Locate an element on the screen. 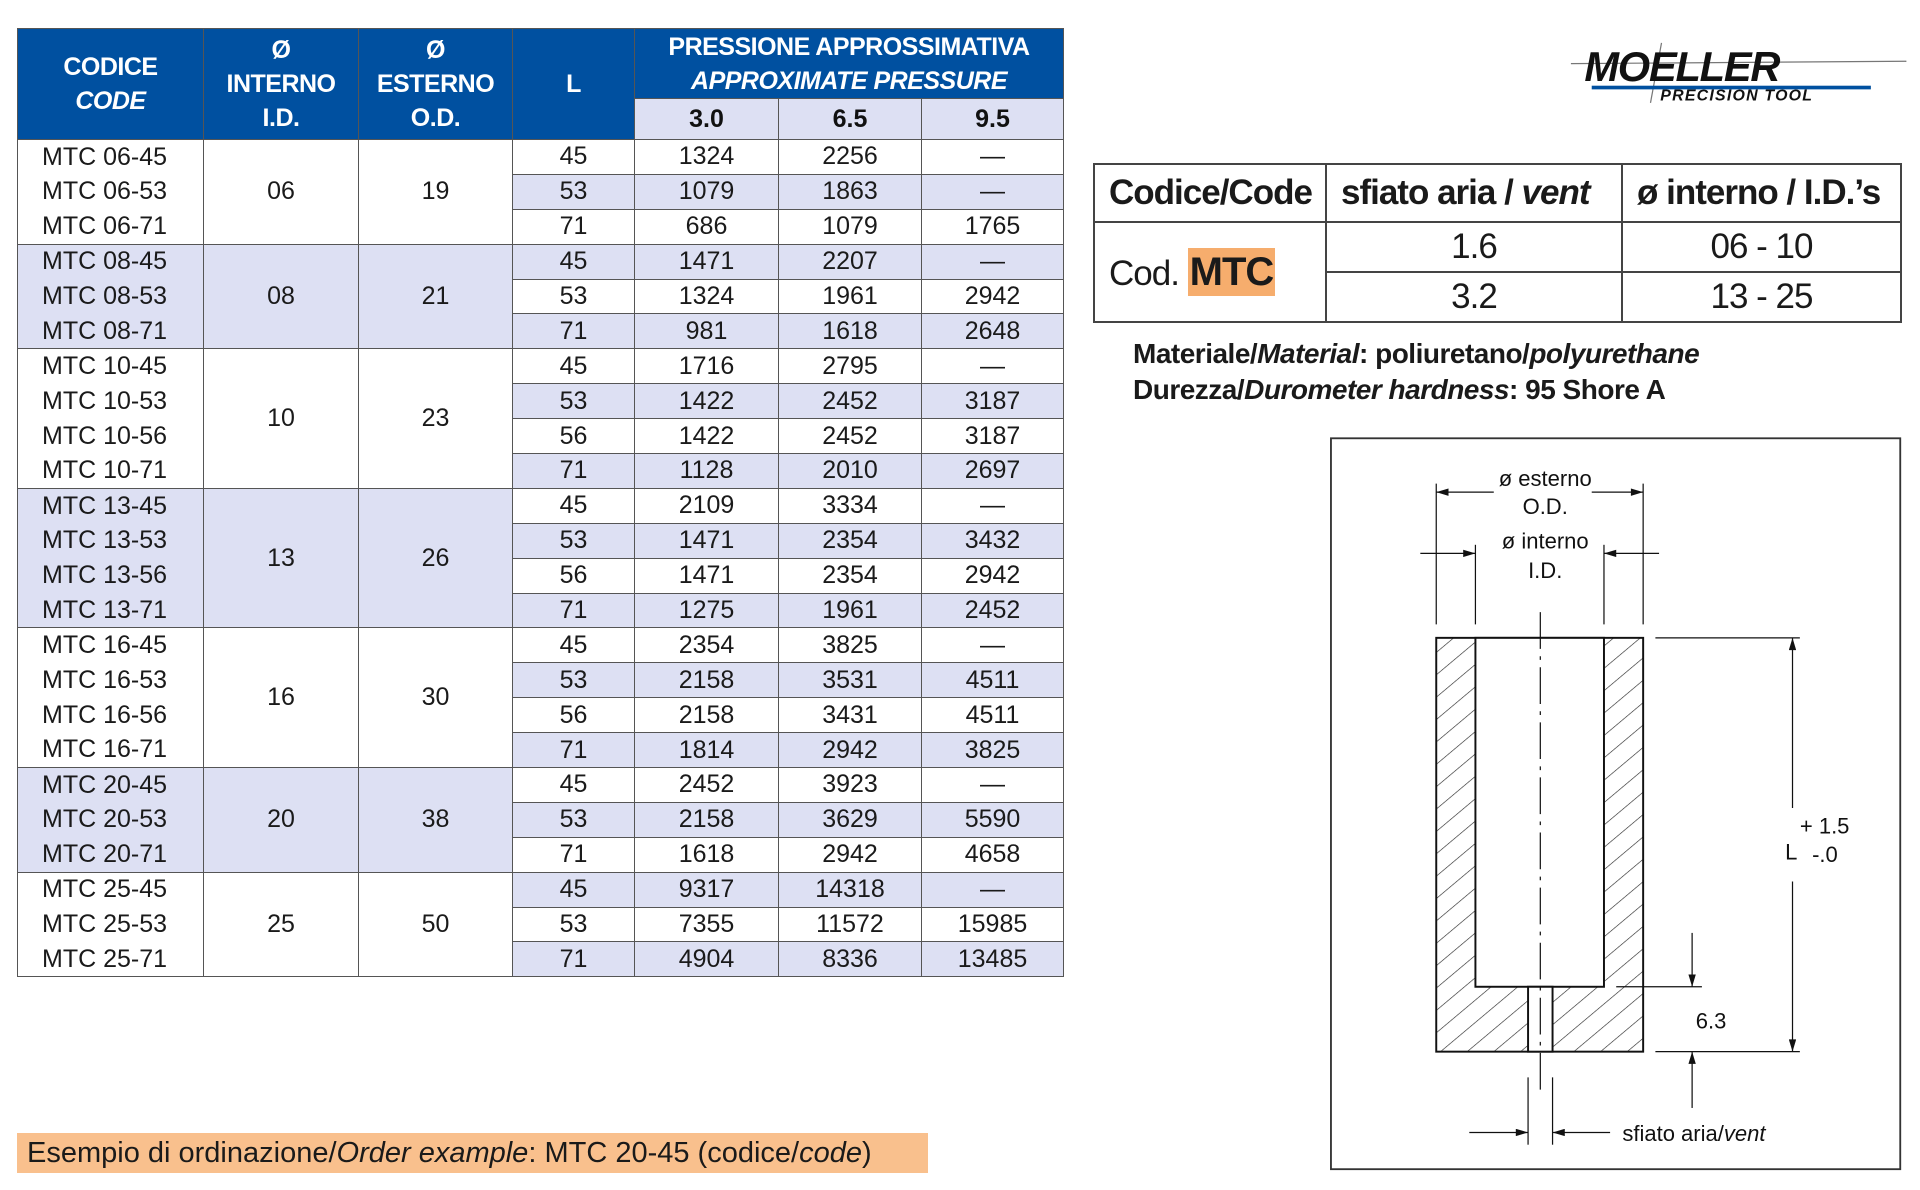 This screenshot has width=1920, height=1190. id-label: ø interno is located at coordinates (1545, 540).